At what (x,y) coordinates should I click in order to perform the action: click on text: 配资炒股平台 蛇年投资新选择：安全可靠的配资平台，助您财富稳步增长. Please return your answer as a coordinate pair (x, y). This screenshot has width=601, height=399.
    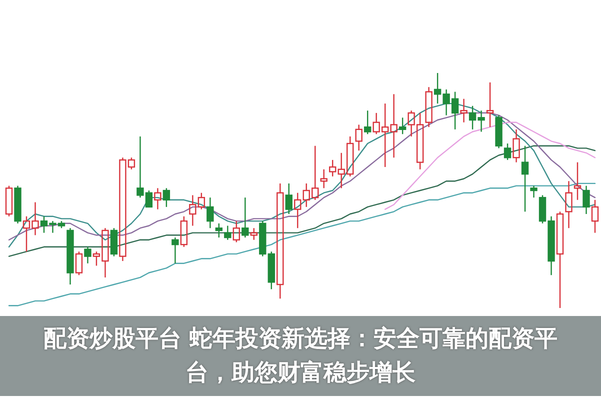
    Looking at the image, I should click on (300, 356).